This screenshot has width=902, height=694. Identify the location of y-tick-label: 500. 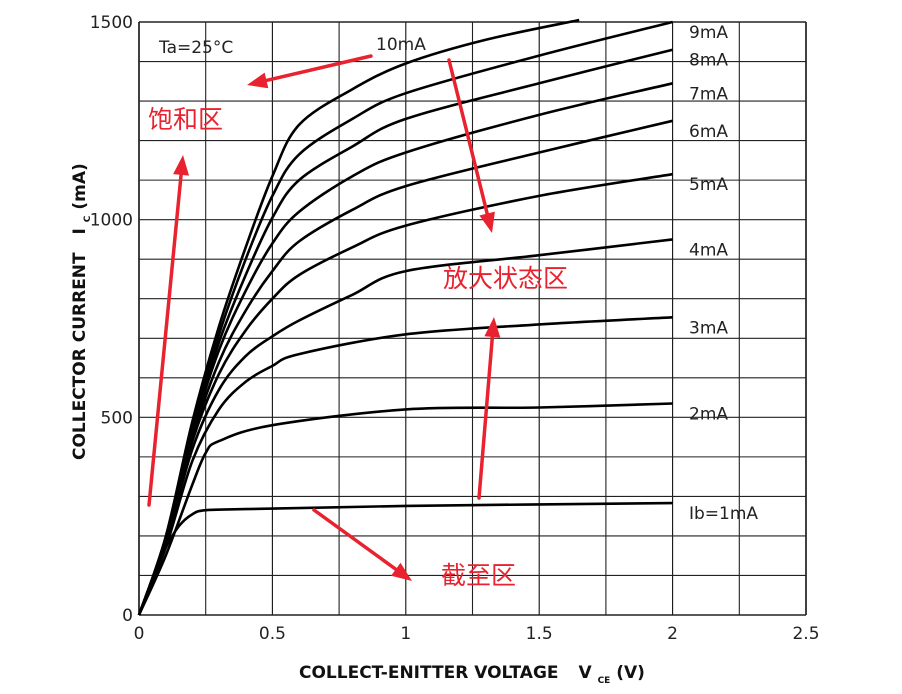
(117, 418).